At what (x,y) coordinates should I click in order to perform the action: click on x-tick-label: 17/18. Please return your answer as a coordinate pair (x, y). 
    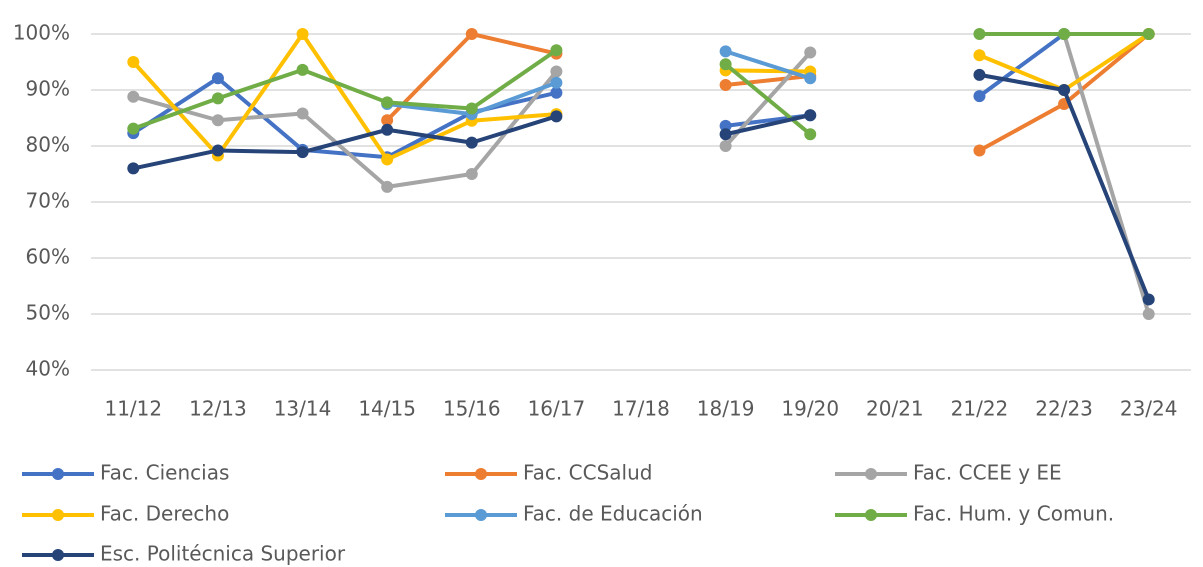
    Looking at the image, I should click on (641, 409).